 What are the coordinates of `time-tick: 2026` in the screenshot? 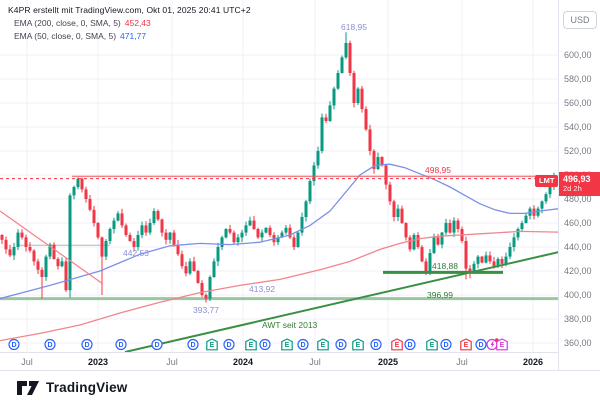 It's located at (533, 362).